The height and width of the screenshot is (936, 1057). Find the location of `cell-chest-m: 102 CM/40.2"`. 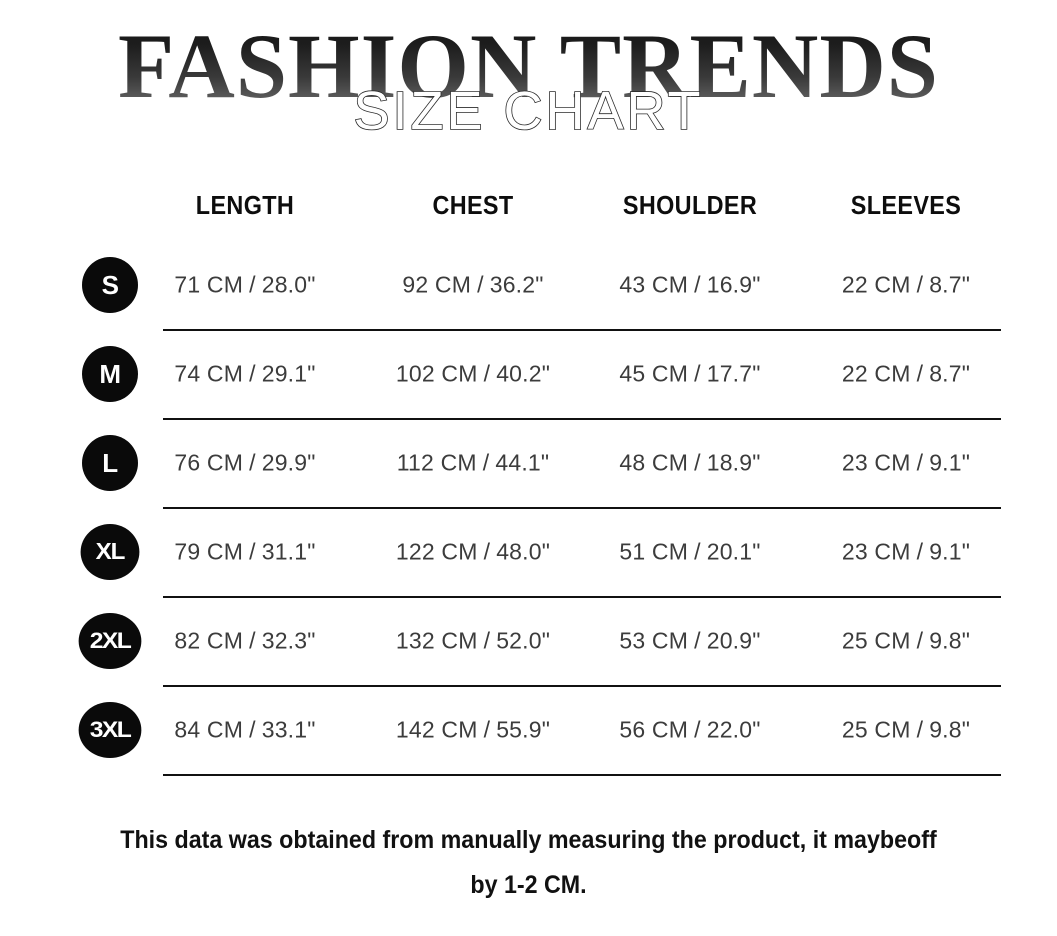

cell-chest-m: 102 CM/40.2" is located at coordinates (473, 373).